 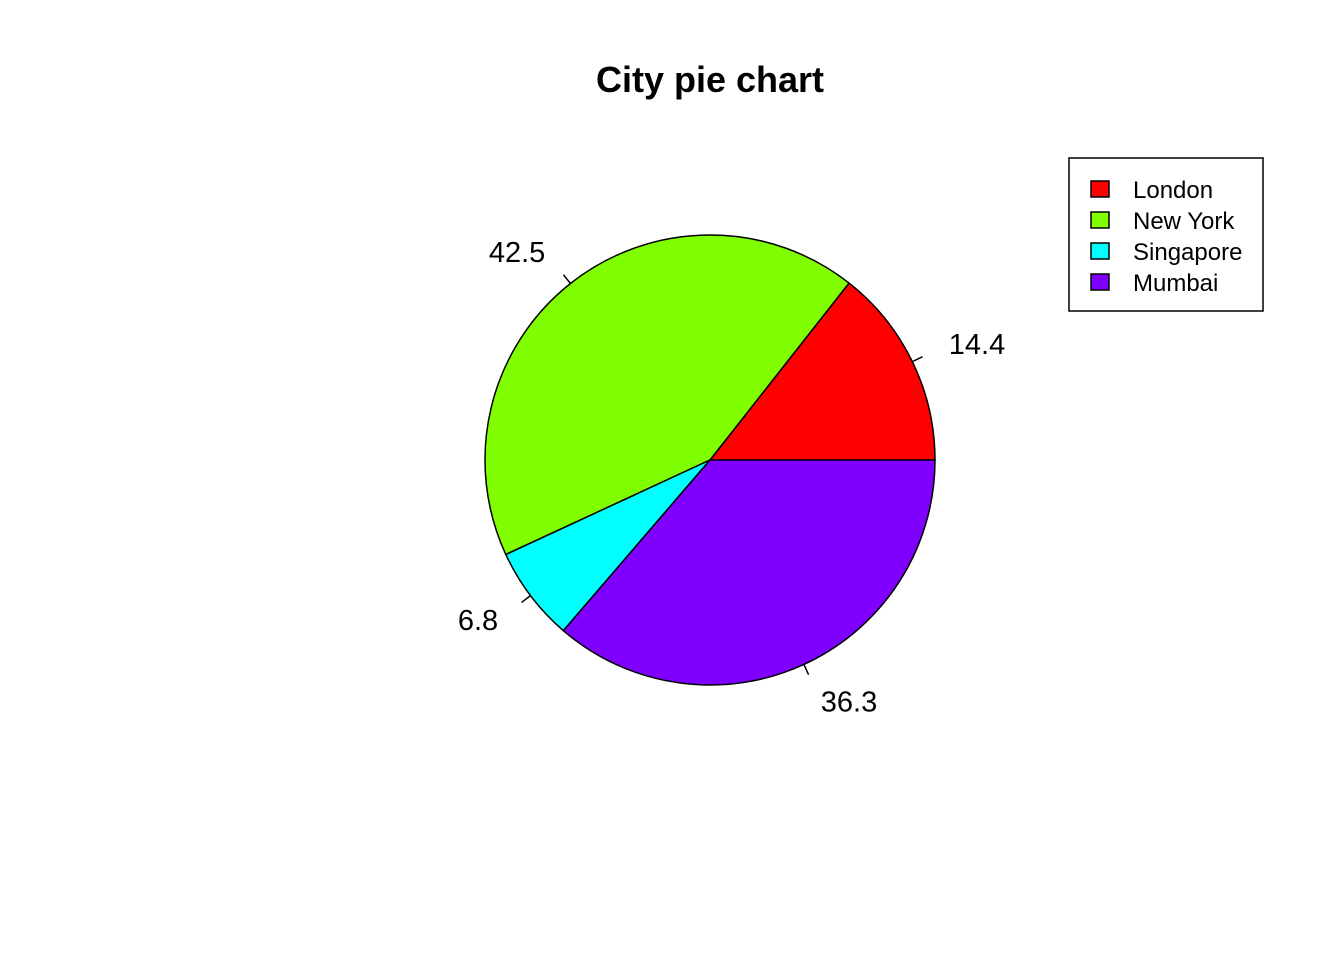 I want to click on slice-label: 36.3, so click(x=849, y=702).